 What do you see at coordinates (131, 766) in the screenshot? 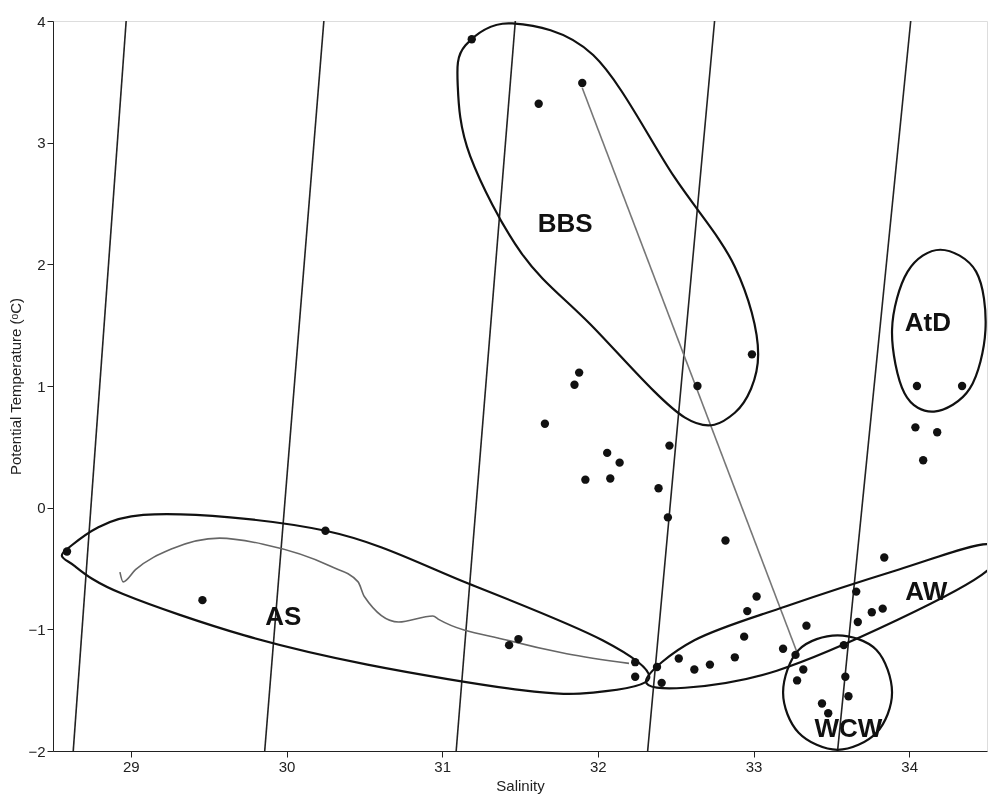
I see `x-tick-label: 29` at bounding box center [131, 766].